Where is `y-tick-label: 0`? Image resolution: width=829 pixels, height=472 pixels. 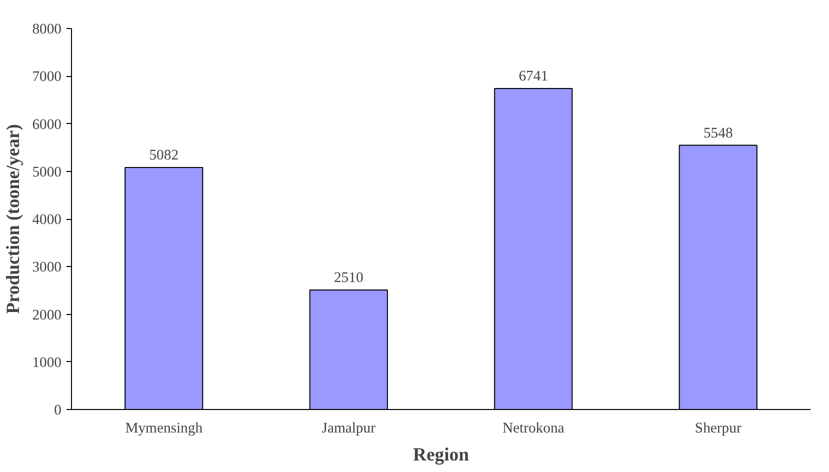 y-tick-label: 0 is located at coordinates (58, 410).